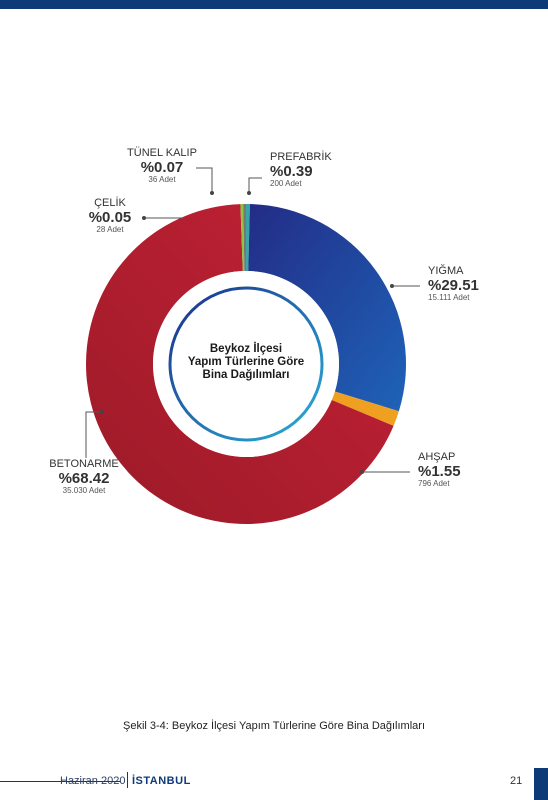  Describe the element at coordinates (102, 412) in the screenshot. I see `leader-dot-betonarme` at that location.